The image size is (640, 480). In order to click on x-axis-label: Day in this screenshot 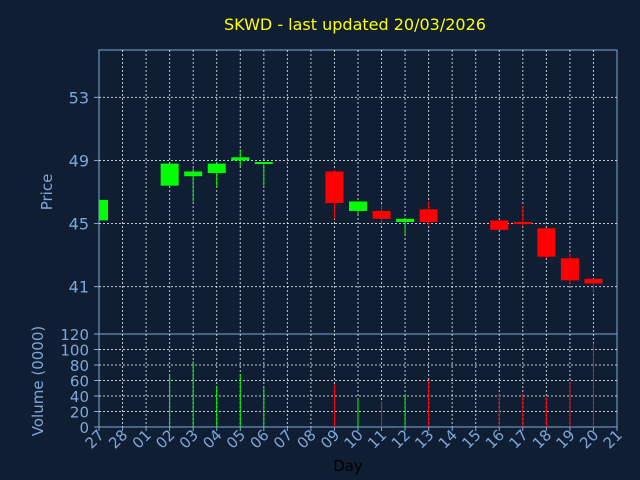, I will do `click(348, 466)`.